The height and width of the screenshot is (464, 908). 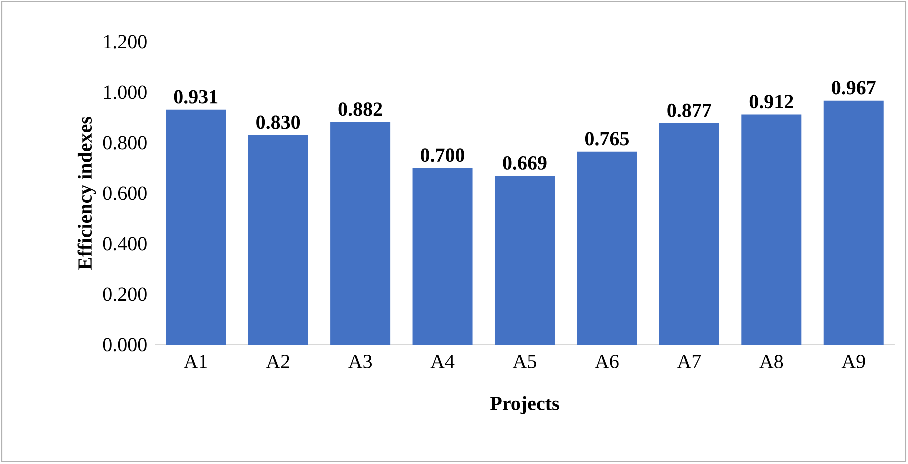 What do you see at coordinates (607, 139) in the screenshot?
I see `data-label: 0.765` at bounding box center [607, 139].